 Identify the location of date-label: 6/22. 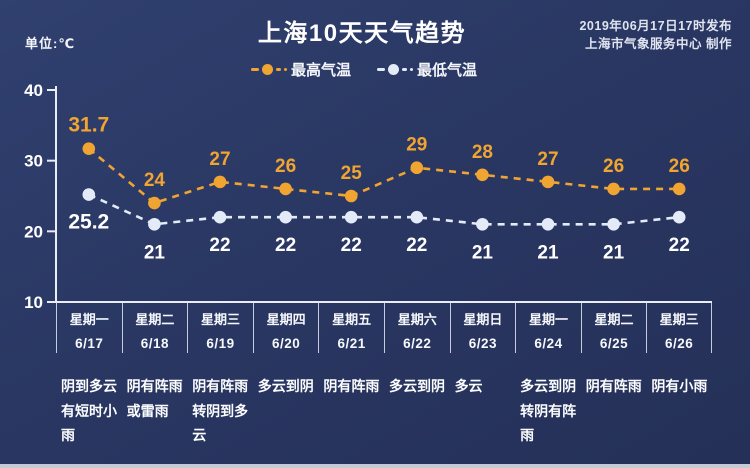
(417, 343).